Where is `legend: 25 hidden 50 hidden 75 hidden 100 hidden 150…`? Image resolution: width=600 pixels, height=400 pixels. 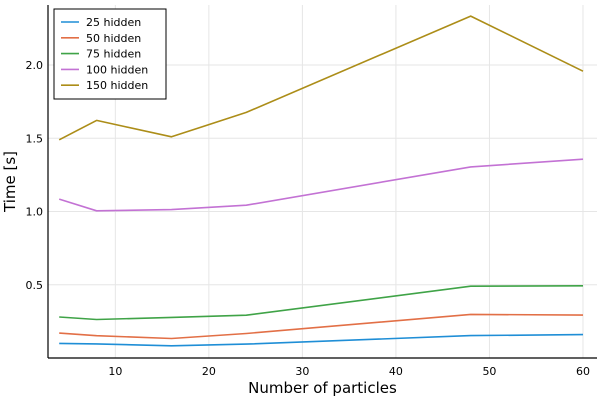
legend: 25 hidden 50 hidden 75 hidden 100 hidden 150… is located at coordinates (110, 54).